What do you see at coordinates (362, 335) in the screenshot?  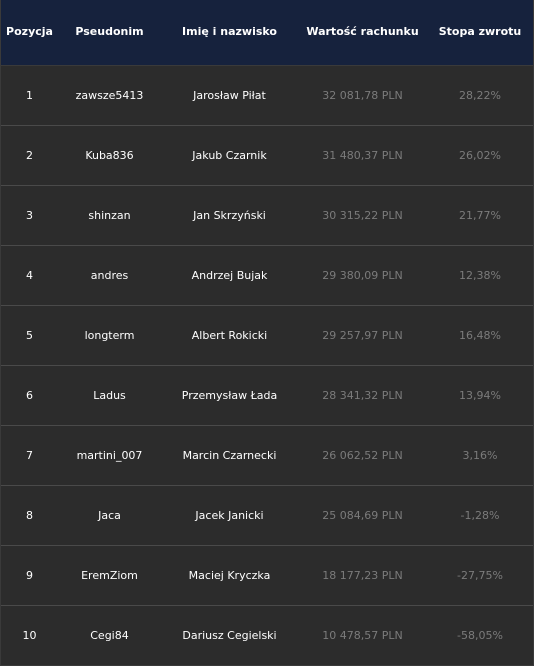 I see `account-value-cell: 29 257,97 PLN` at bounding box center [362, 335].